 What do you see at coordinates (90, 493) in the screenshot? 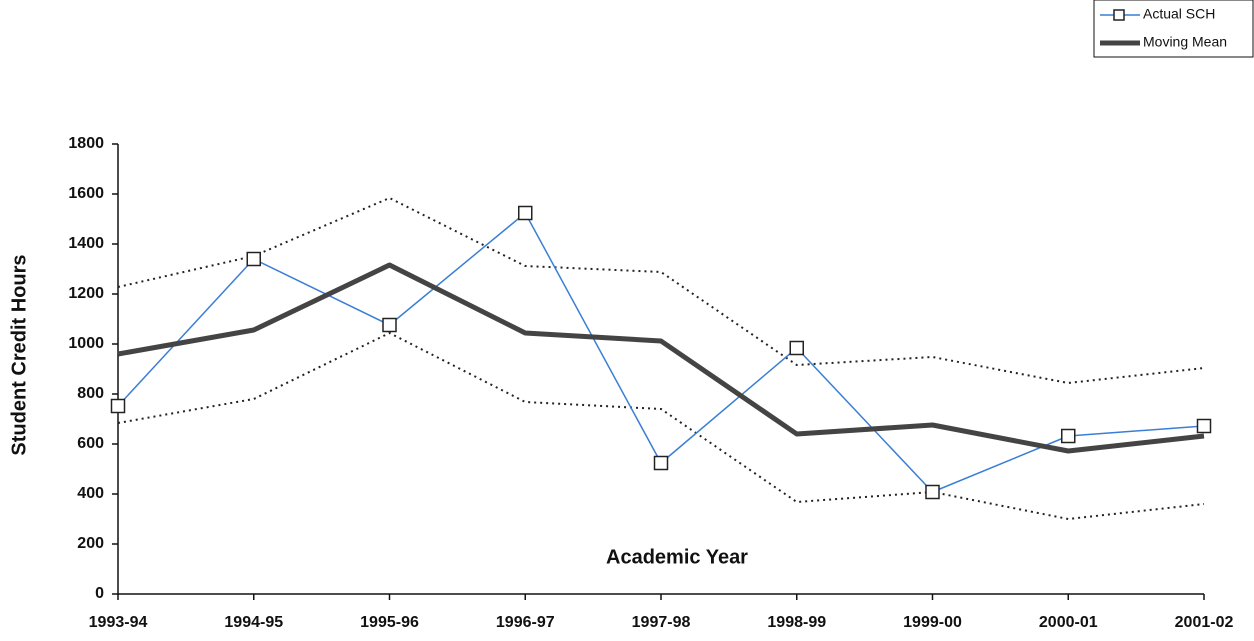
I see `y-tick-label: 400` at bounding box center [90, 493].